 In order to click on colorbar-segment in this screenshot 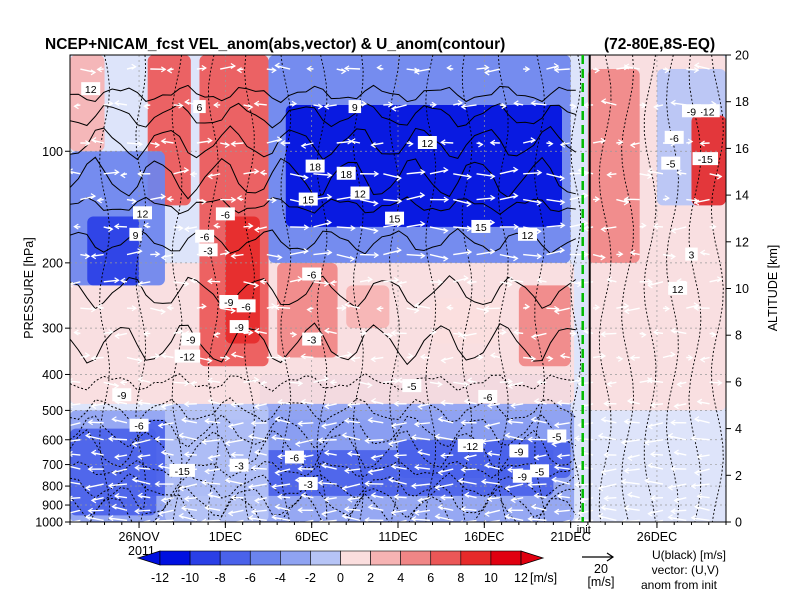, I will do `click(476, 558)`.